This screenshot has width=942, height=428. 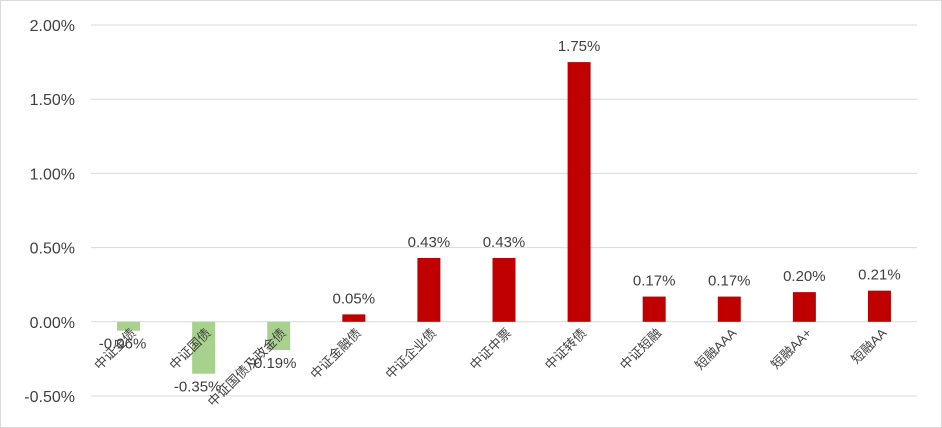 I want to click on data-label: 0.20%, so click(x=804, y=276).